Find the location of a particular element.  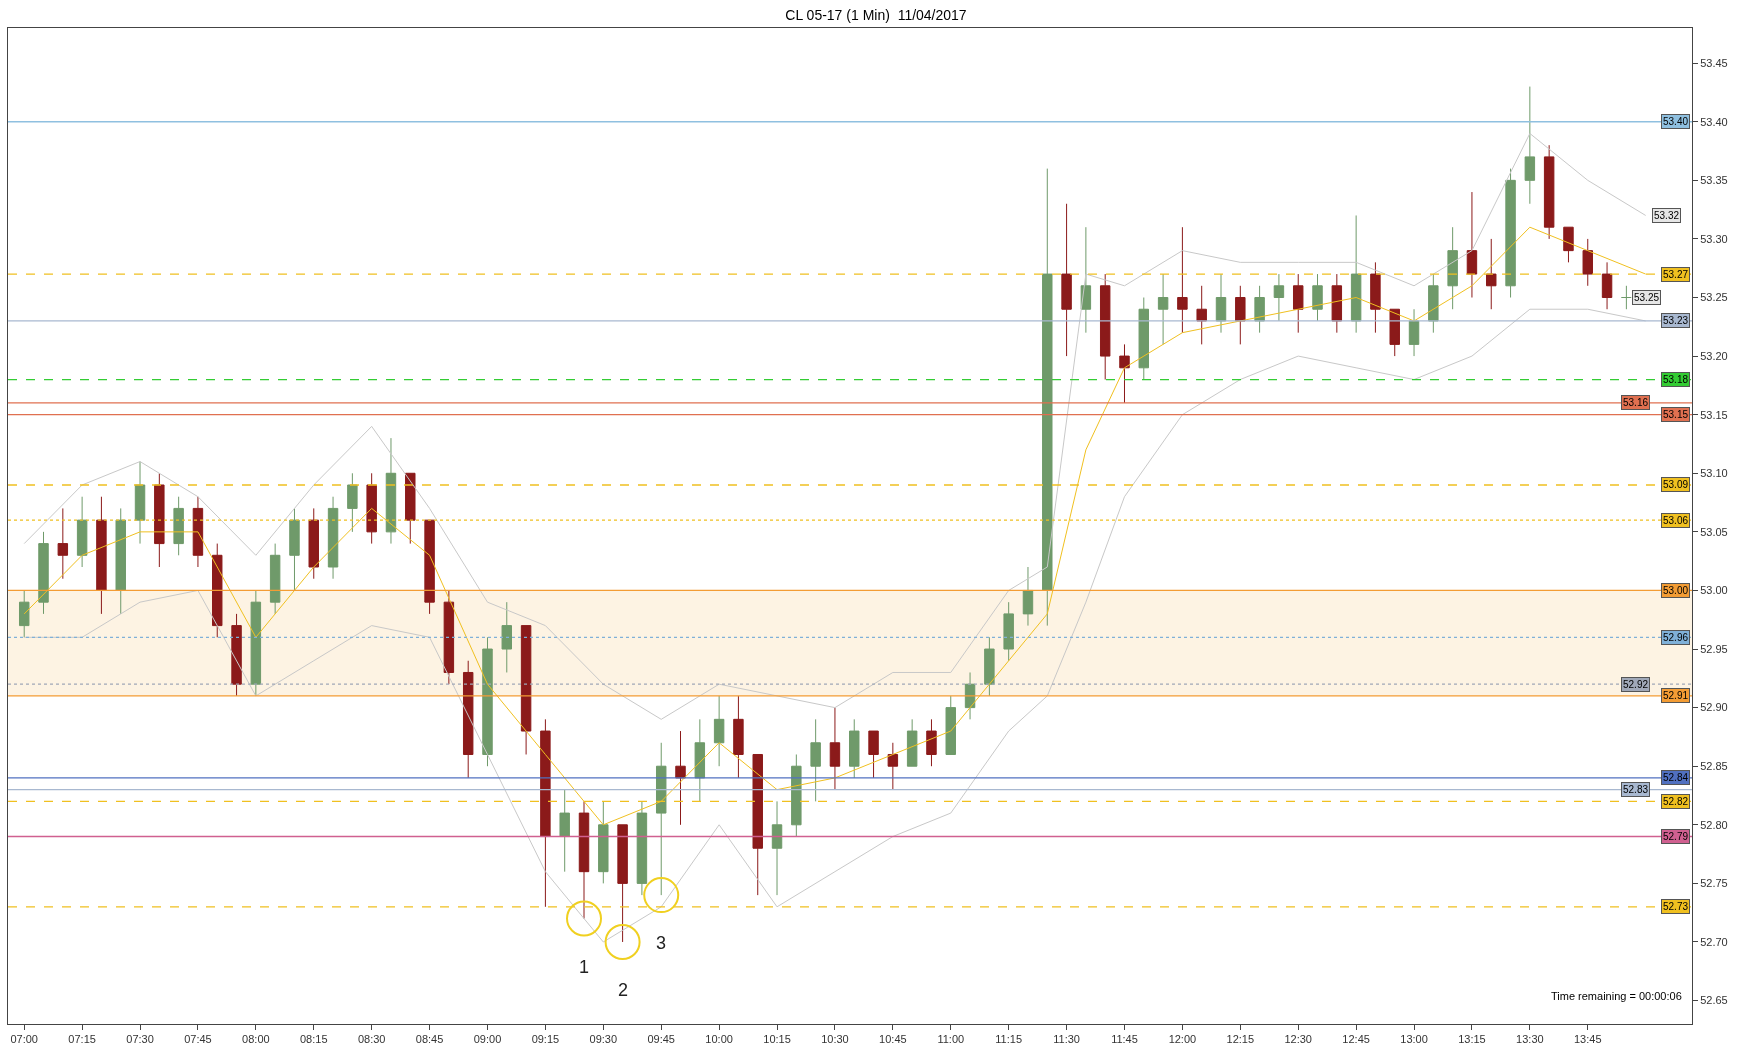

y-tick-label: 53.15 is located at coordinates (1714, 414).